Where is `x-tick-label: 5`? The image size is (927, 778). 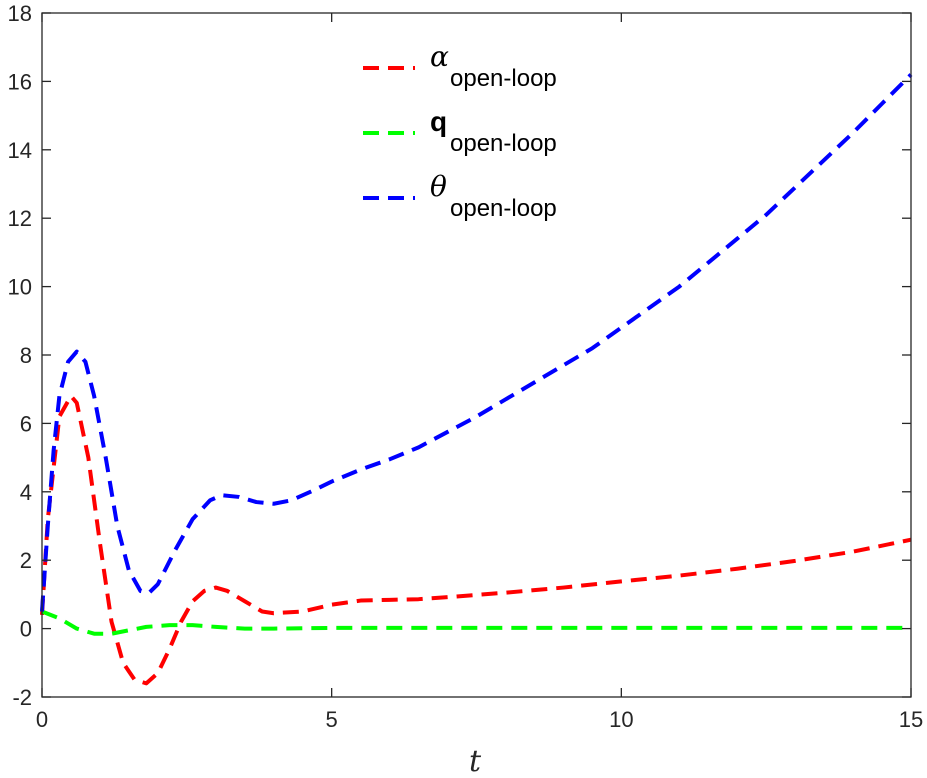
x-tick-label: 5 is located at coordinates (332, 719).